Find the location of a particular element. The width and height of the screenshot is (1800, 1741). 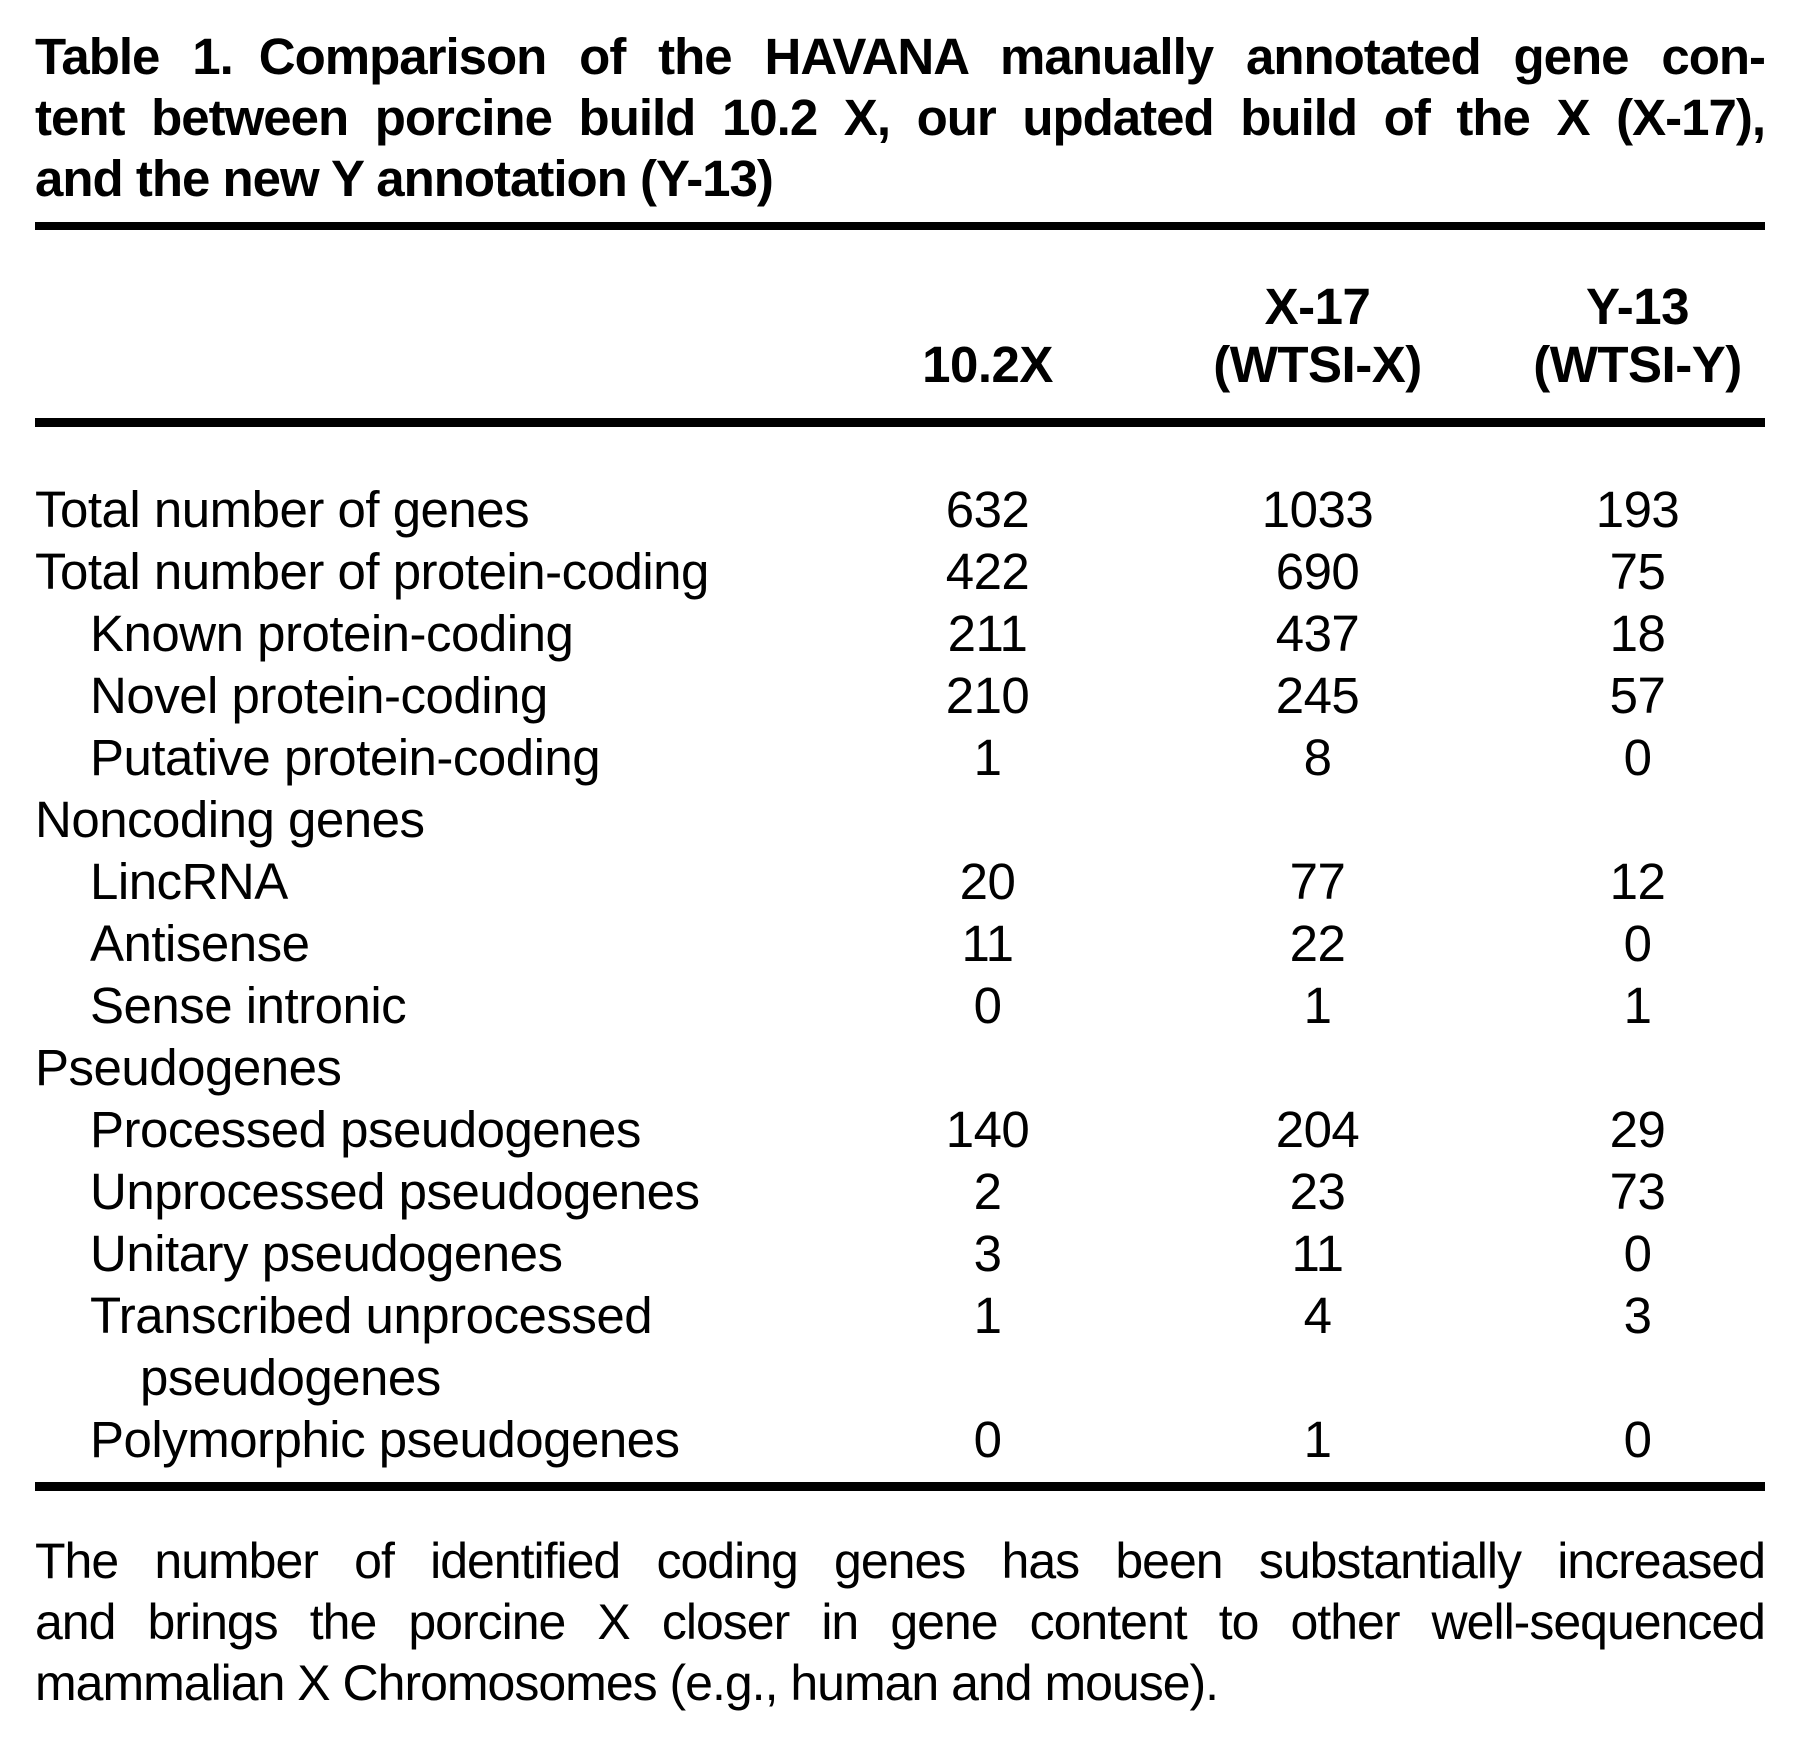

cell-y13: 29 is located at coordinates (1637, 1129).